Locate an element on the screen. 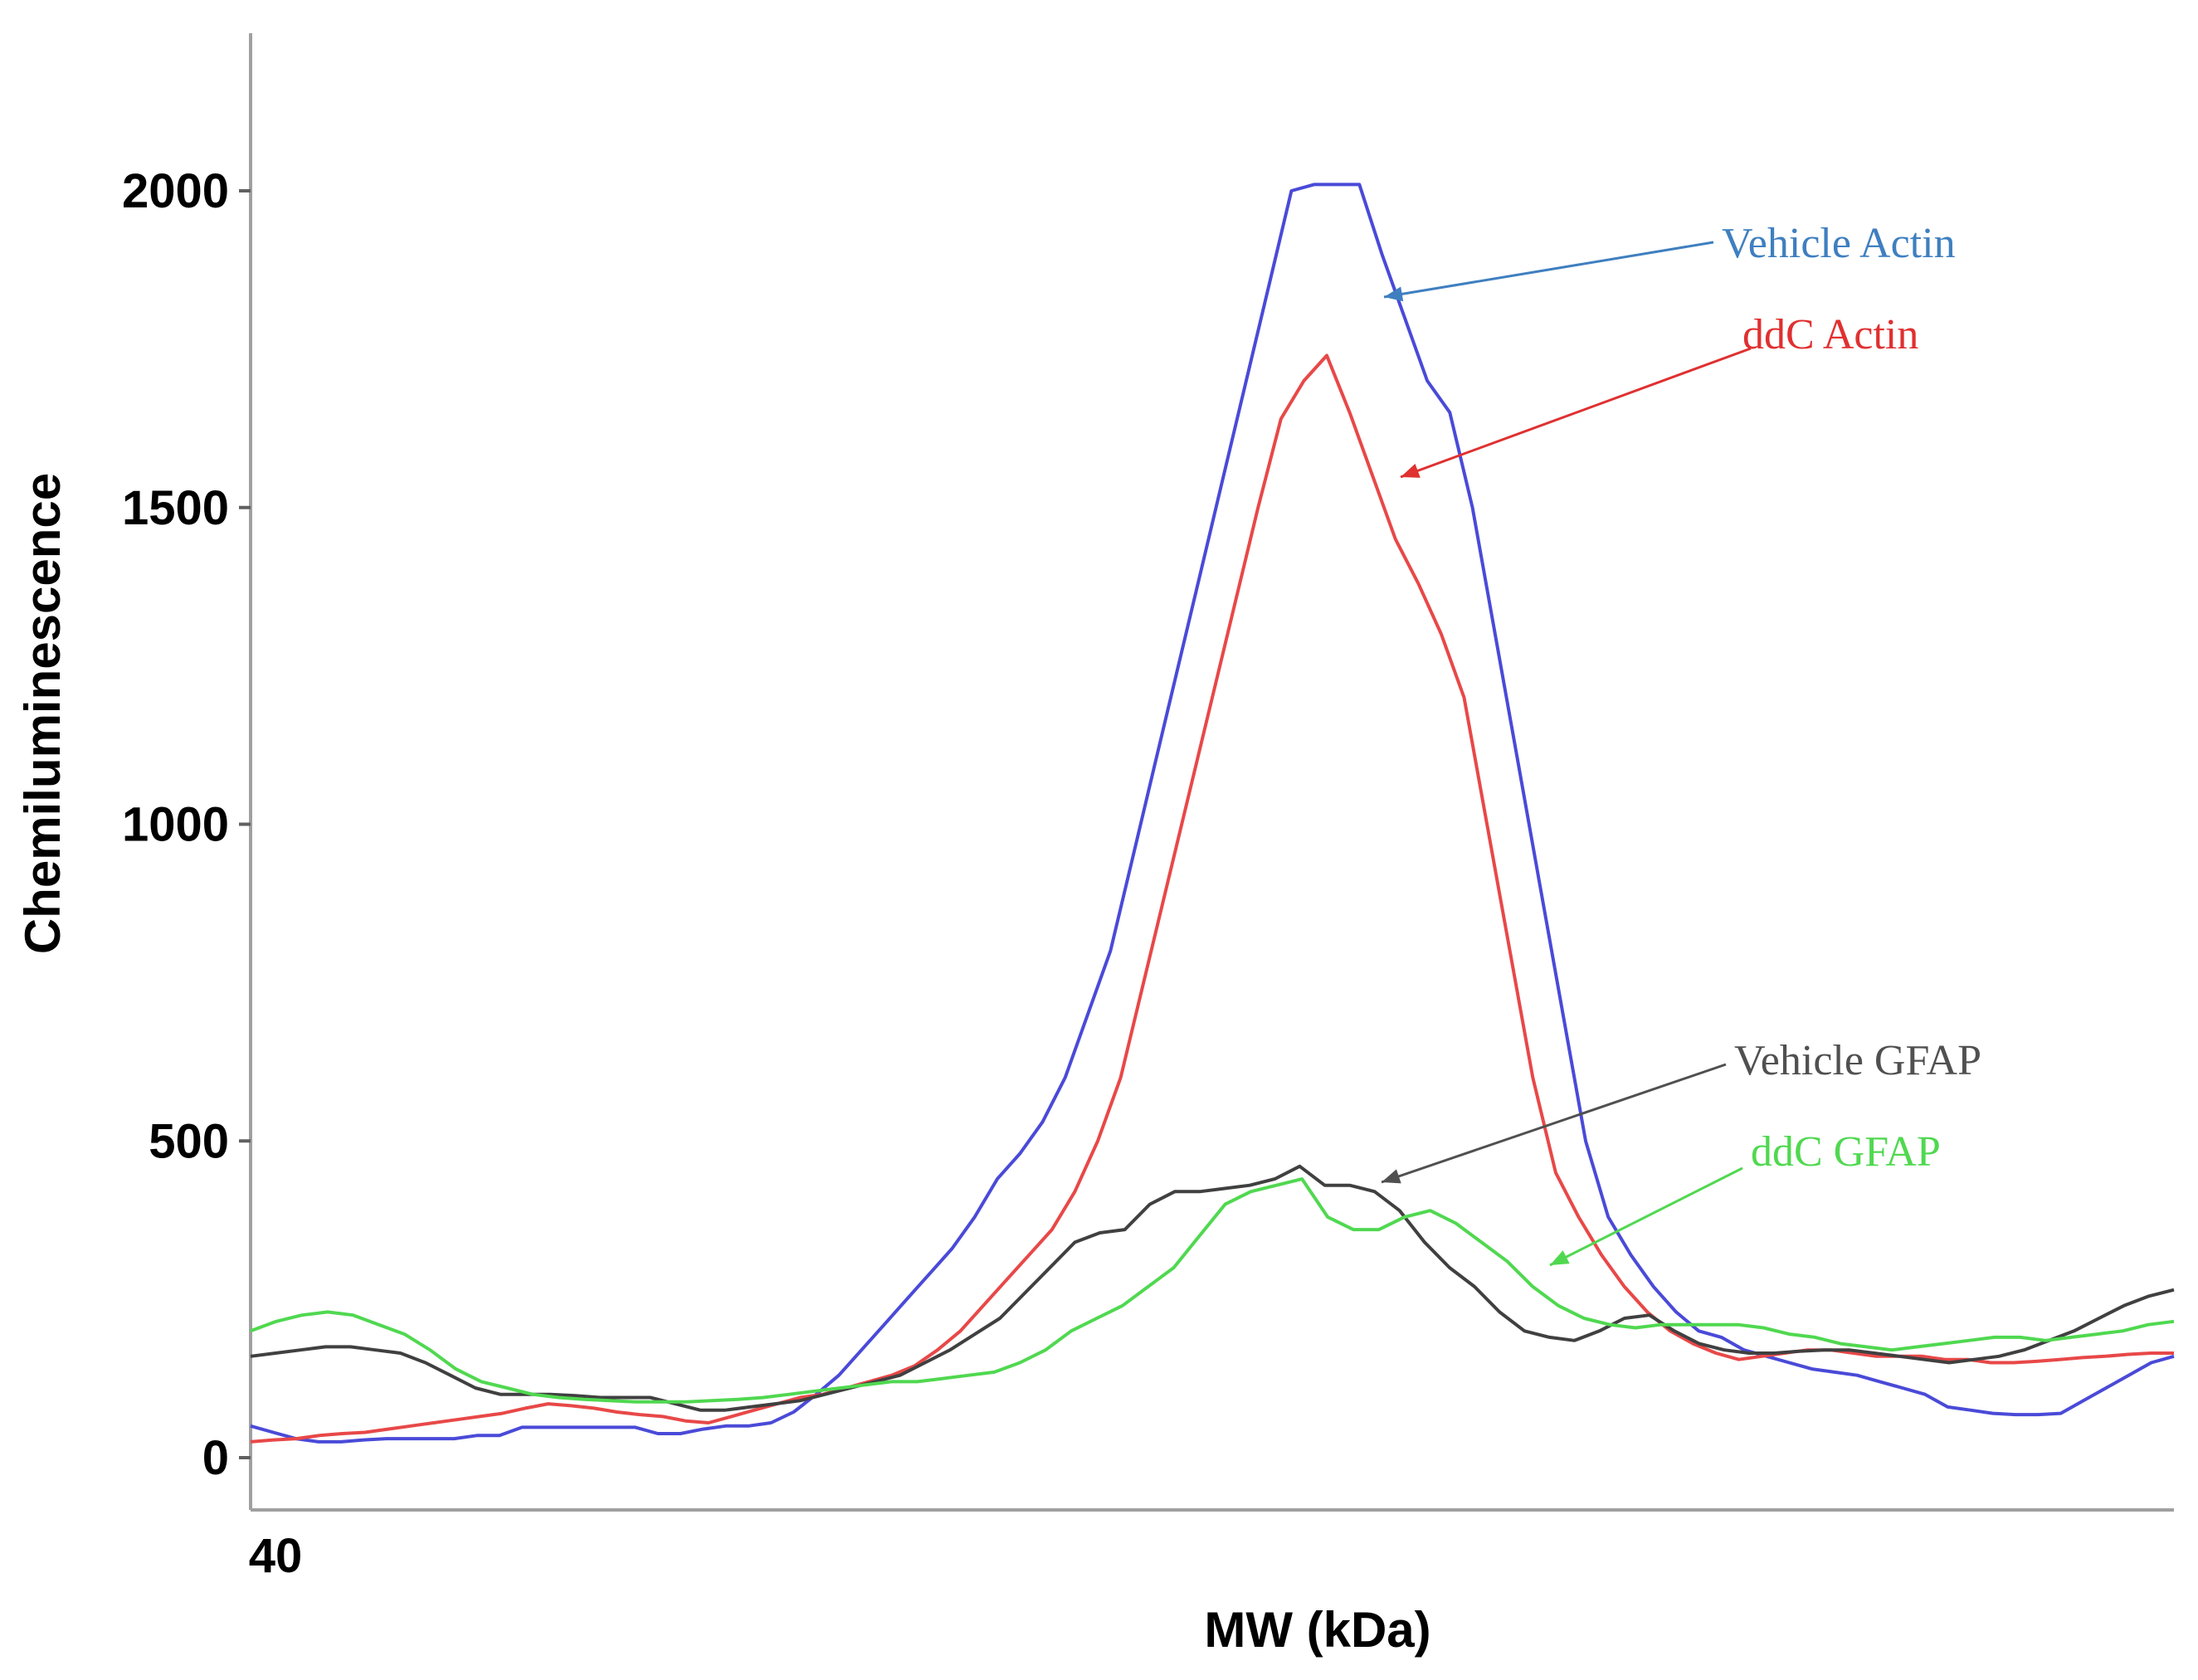 Image resolution: width=2198 pixels, height=1680 pixels. y-tick-label: 0 is located at coordinates (215, 1458).